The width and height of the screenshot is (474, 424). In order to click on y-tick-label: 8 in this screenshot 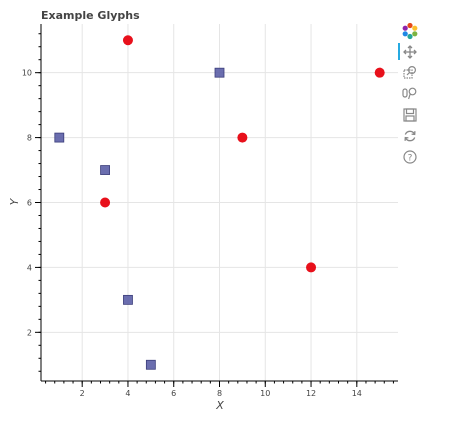, I will do `click(29, 138)`.